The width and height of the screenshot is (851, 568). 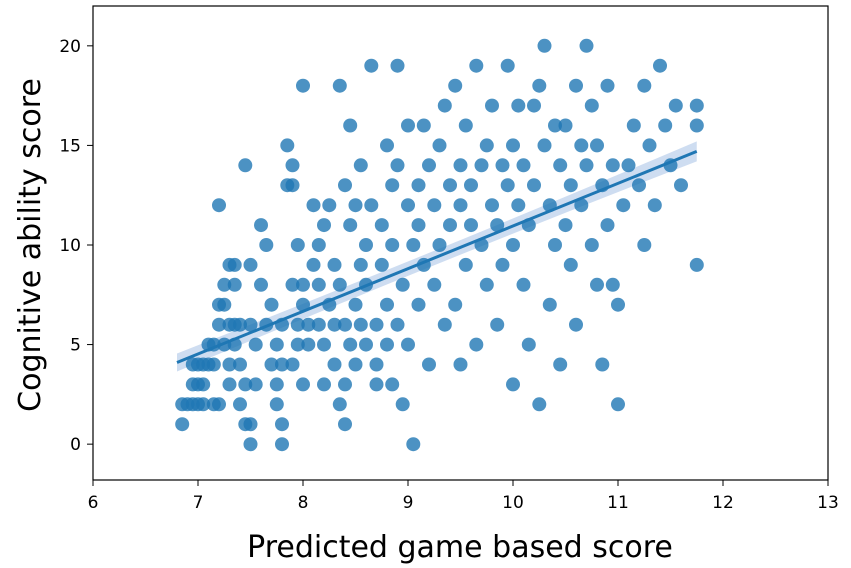 I want to click on y-axis-label: Cognitive ability score, so click(x=30, y=245).